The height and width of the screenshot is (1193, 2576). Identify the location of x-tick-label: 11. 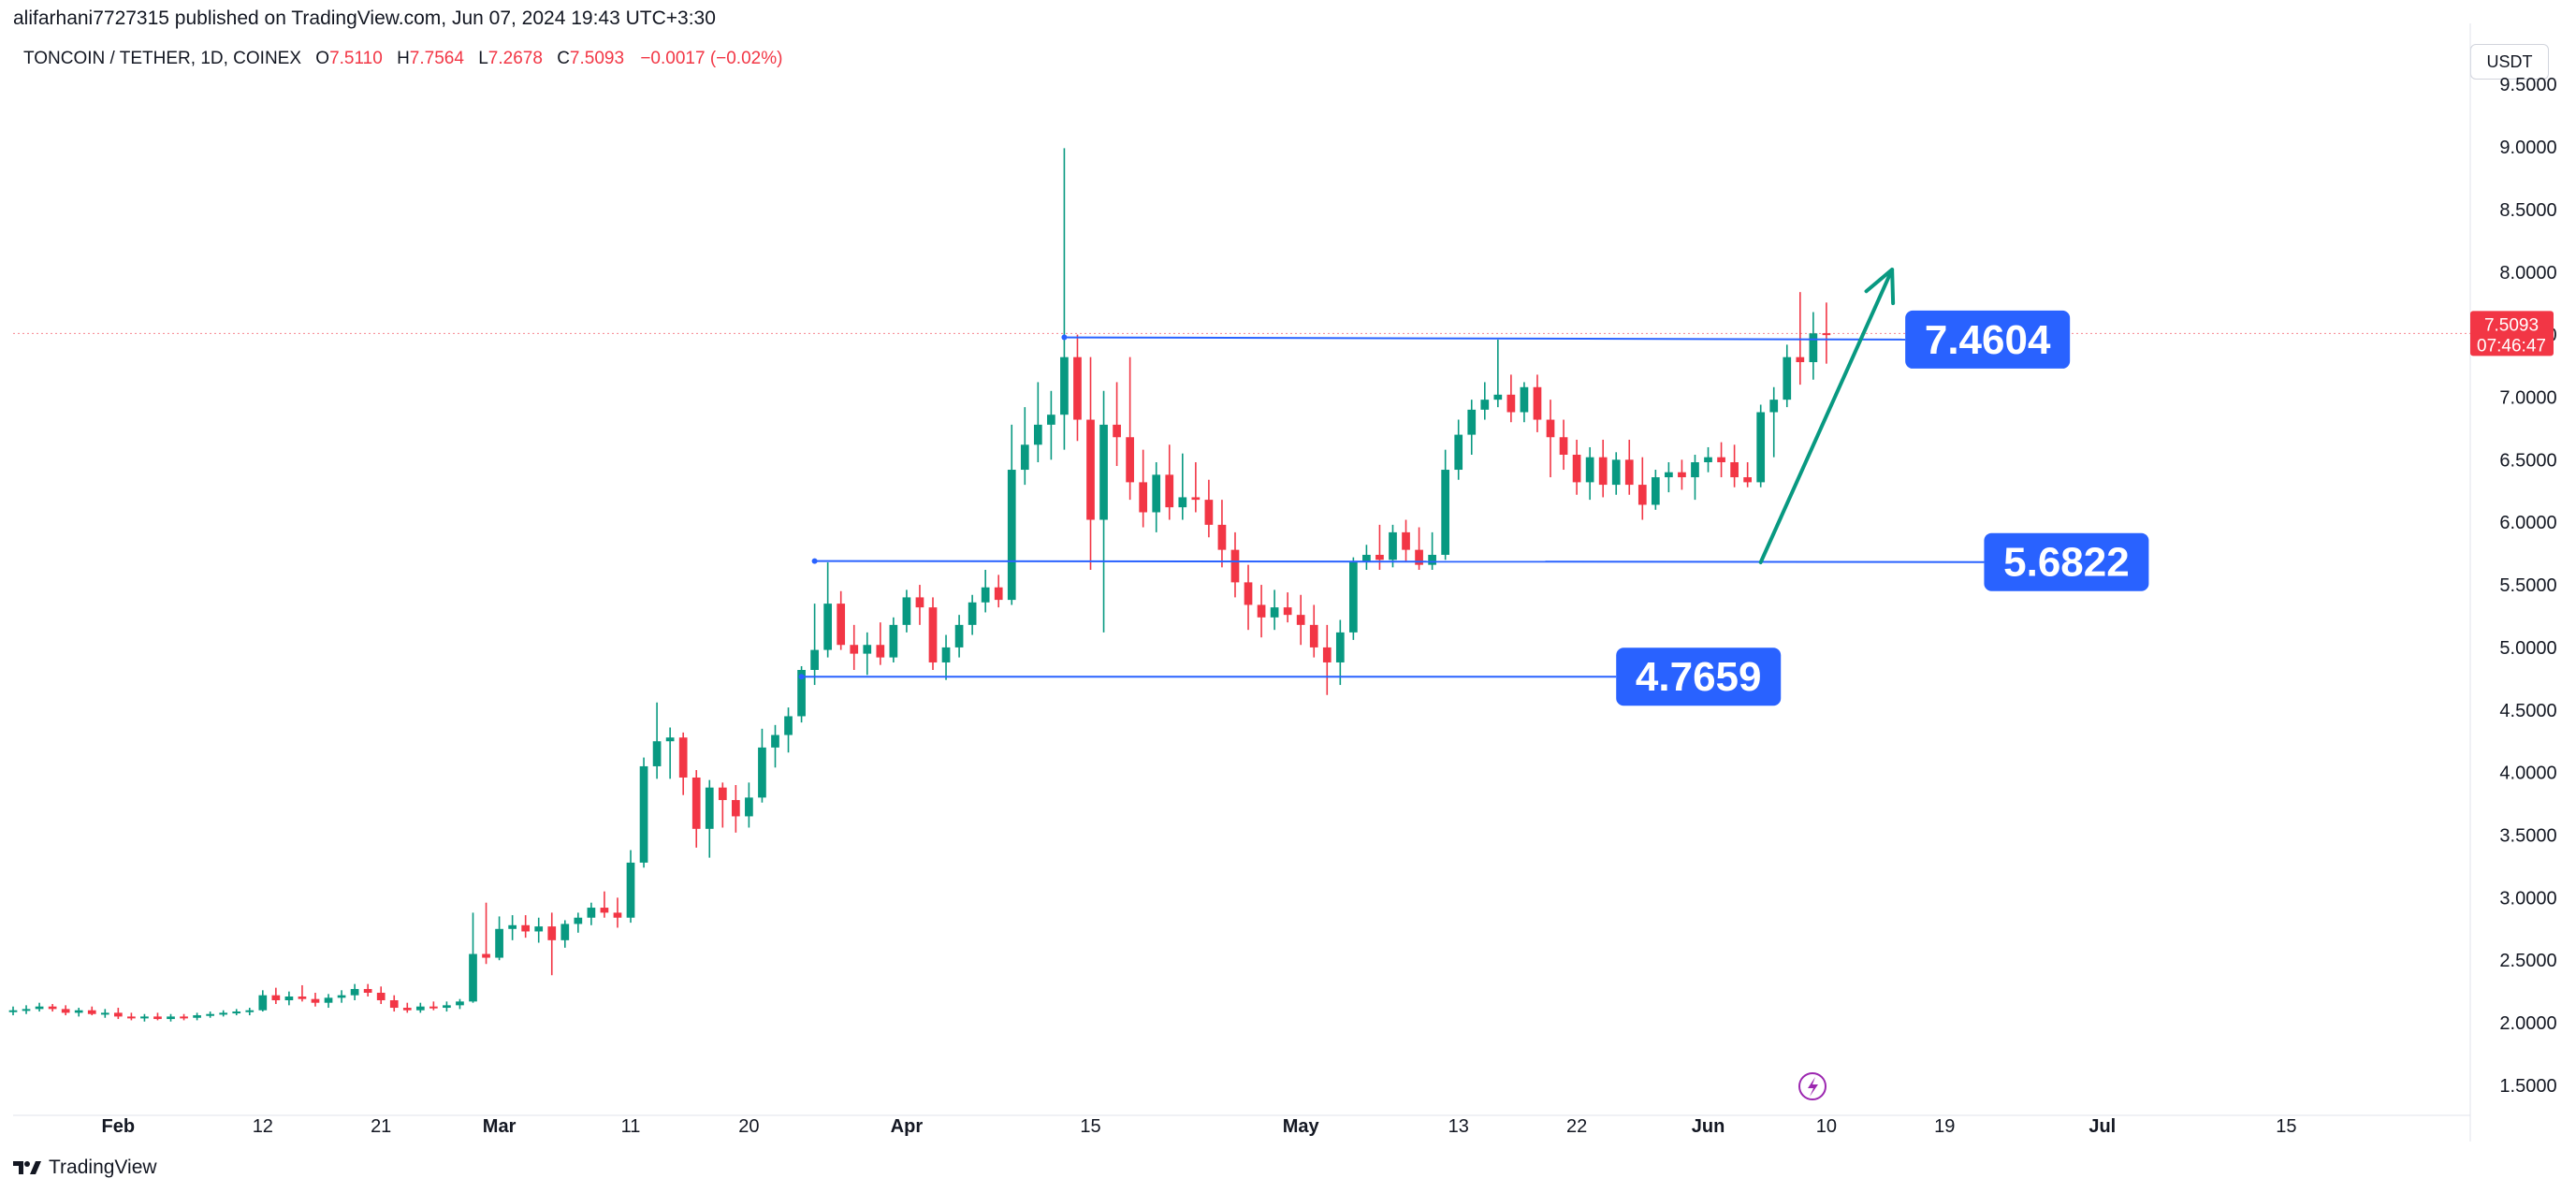
(631, 1126).